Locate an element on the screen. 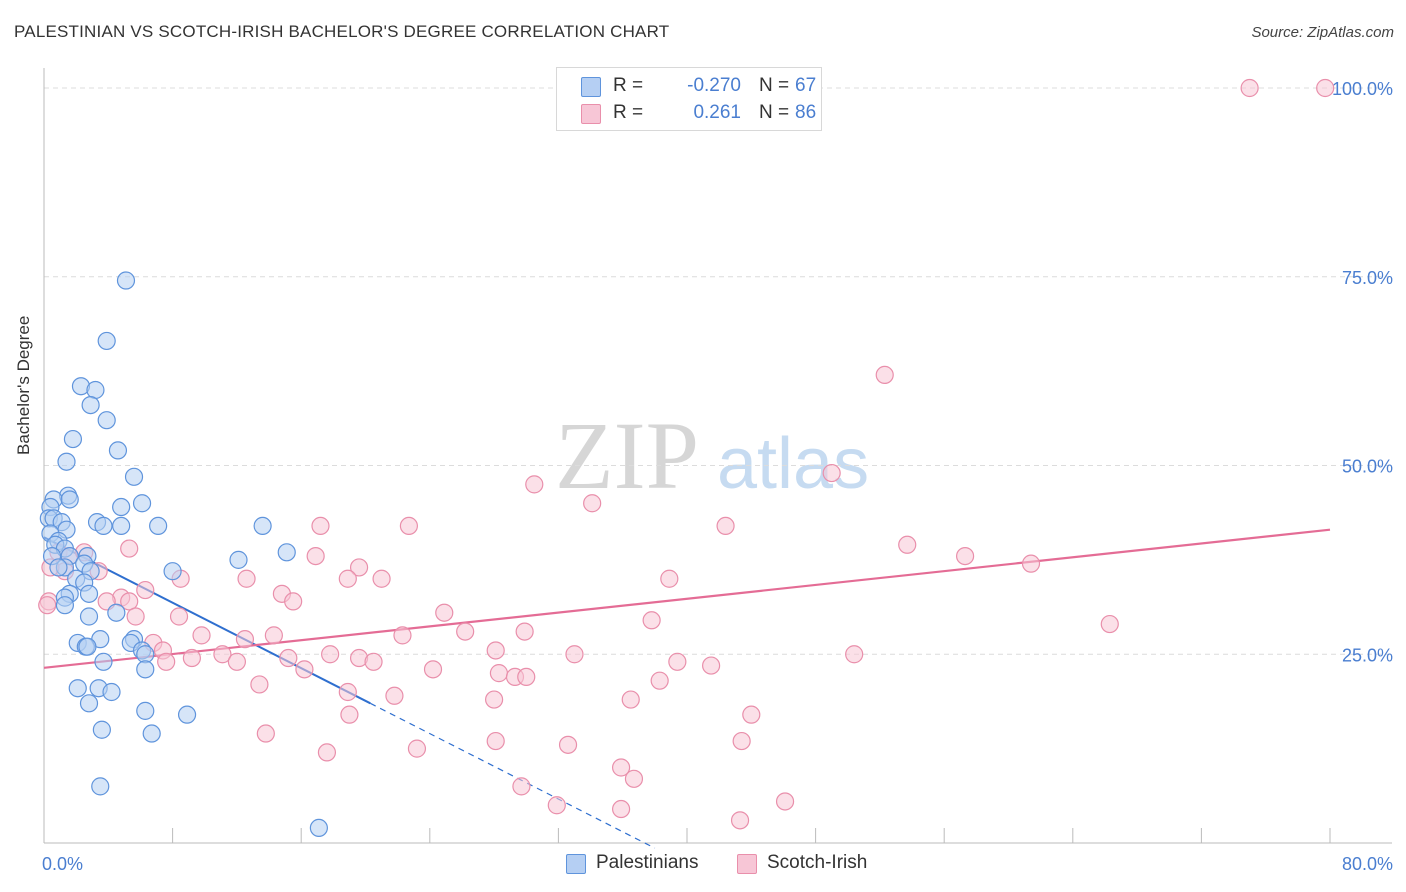  series-swatch-blue is located at coordinates (576, 864).